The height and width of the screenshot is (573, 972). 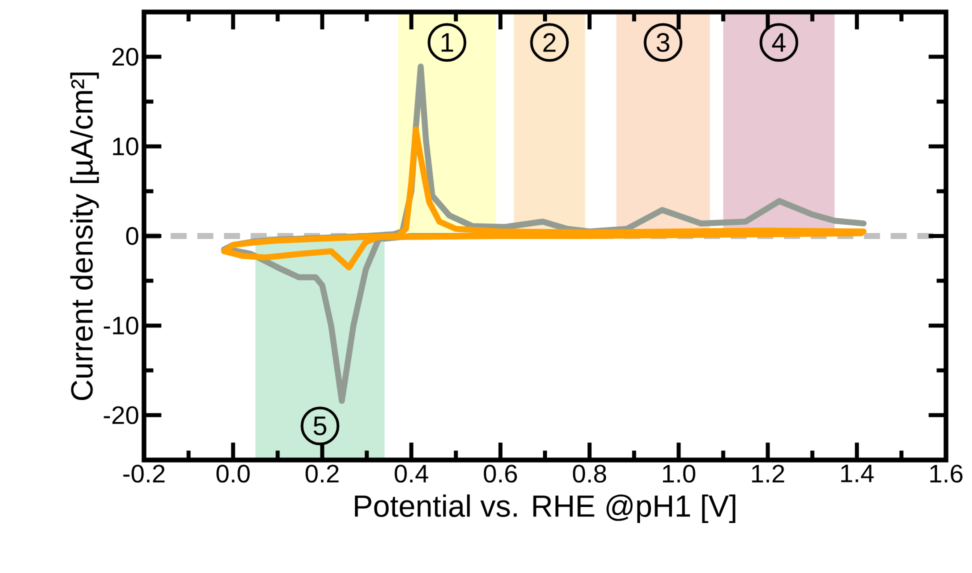 What do you see at coordinates (448, 42) in the screenshot?
I see `band-label: 1` at bounding box center [448, 42].